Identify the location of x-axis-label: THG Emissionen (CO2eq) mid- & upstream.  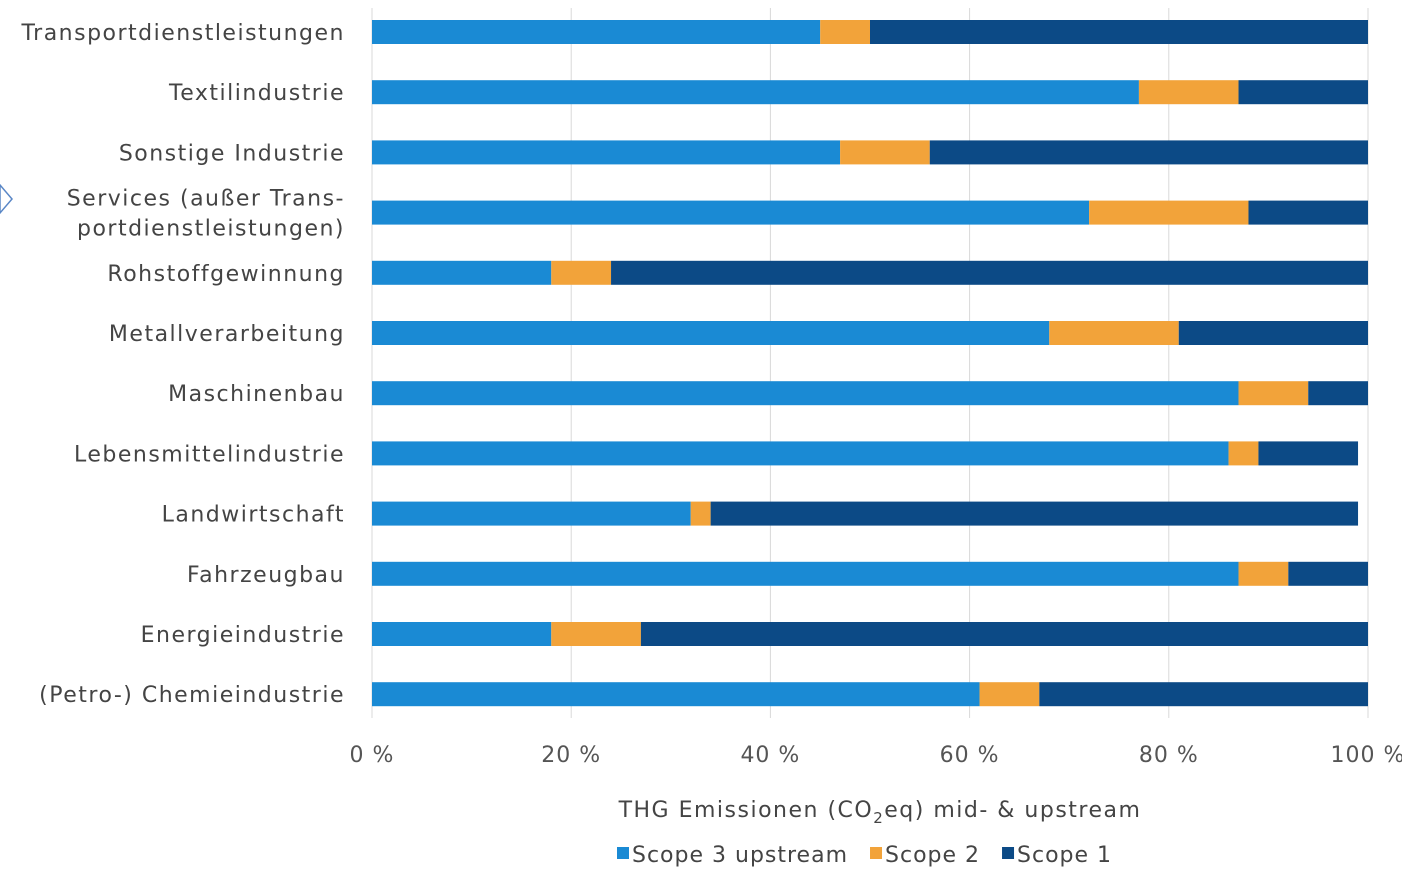
(880, 812).